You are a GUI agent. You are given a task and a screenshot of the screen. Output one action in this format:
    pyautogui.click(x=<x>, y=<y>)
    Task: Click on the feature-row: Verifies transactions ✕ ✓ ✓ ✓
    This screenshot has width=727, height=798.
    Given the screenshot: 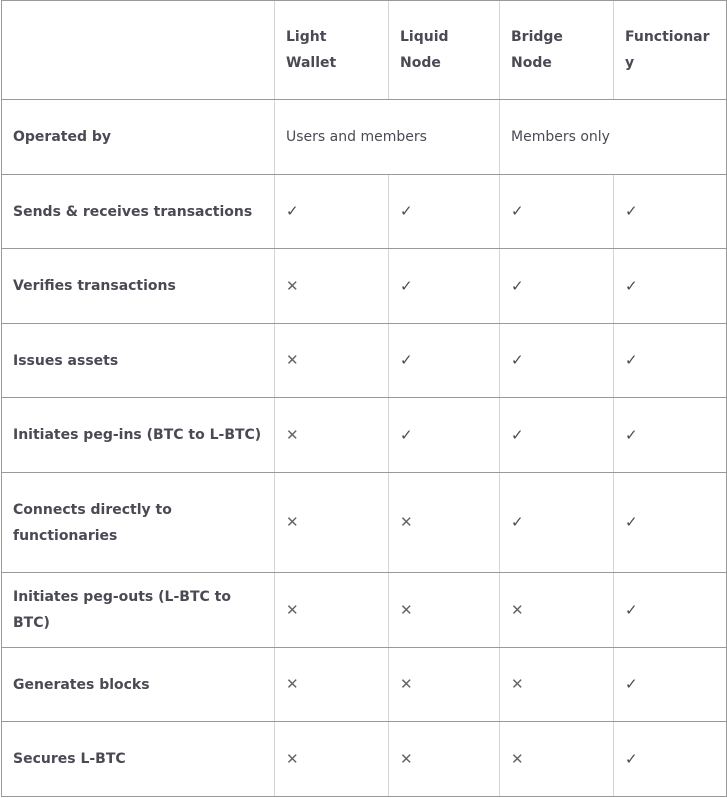 What is the action you would take?
    pyautogui.click(x=364, y=286)
    